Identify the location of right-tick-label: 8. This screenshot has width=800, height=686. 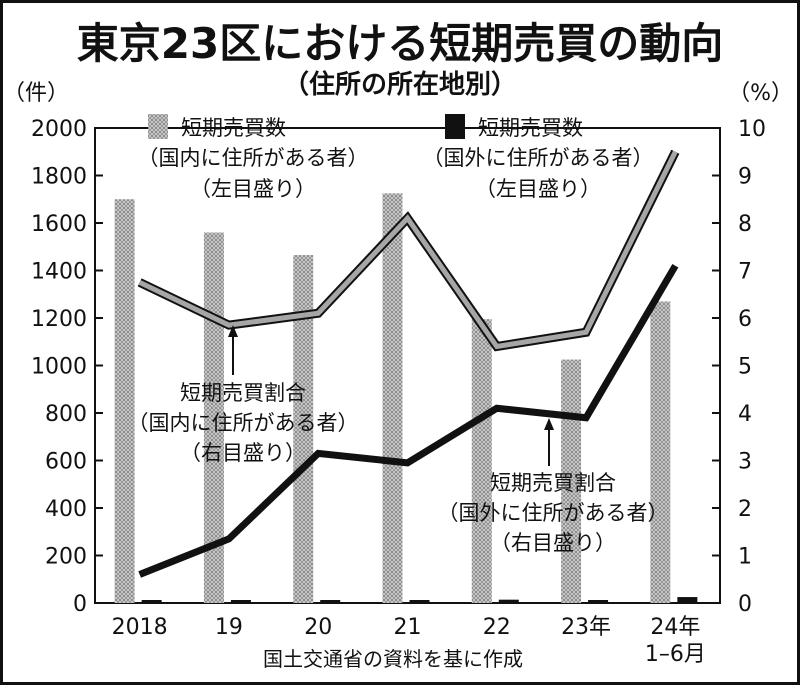
(745, 224).